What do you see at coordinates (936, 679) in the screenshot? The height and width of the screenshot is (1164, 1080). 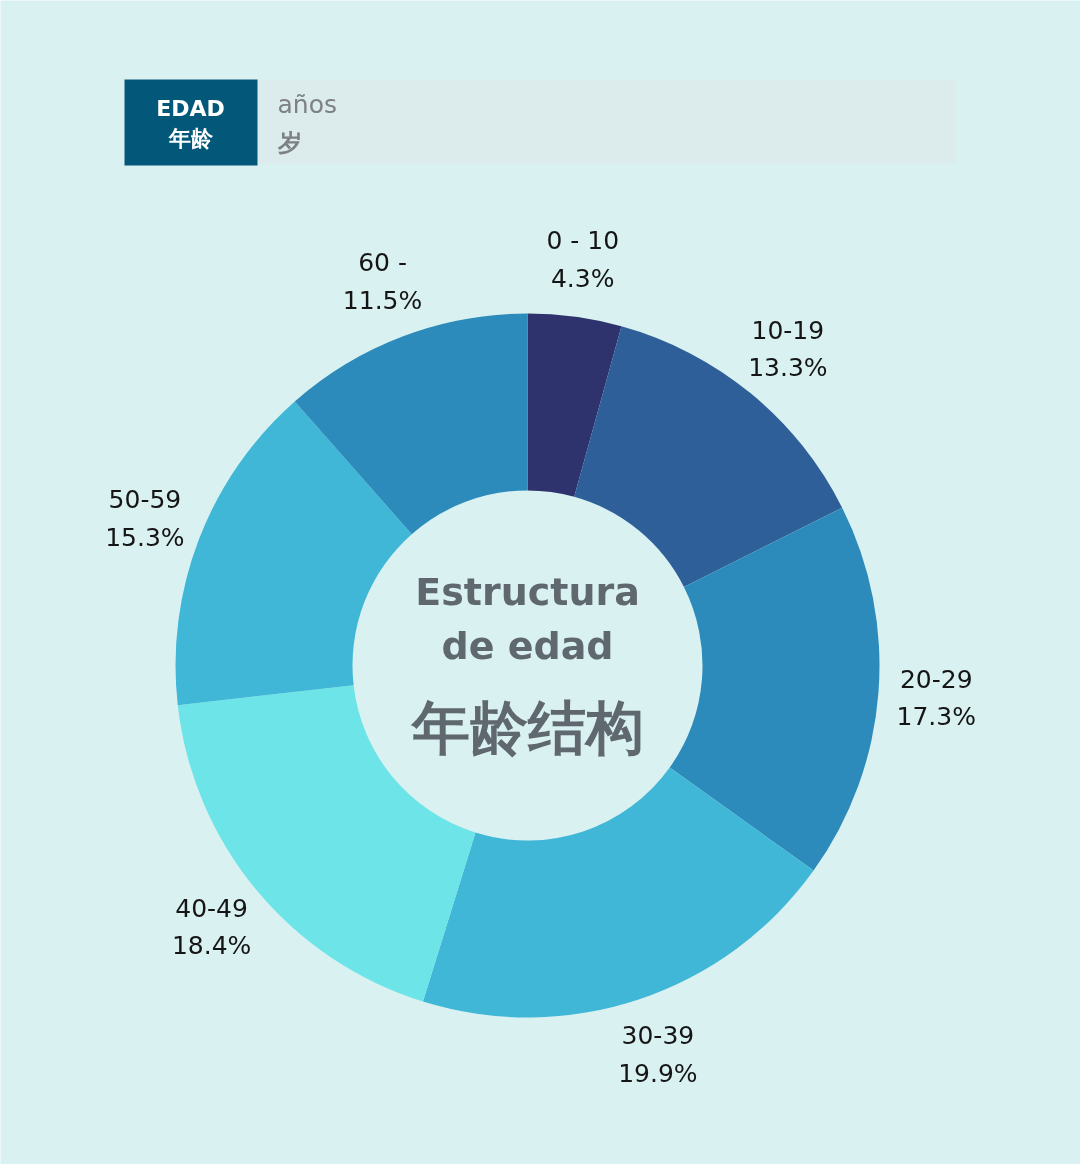 I see `slice-label: 20-29` at bounding box center [936, 679].